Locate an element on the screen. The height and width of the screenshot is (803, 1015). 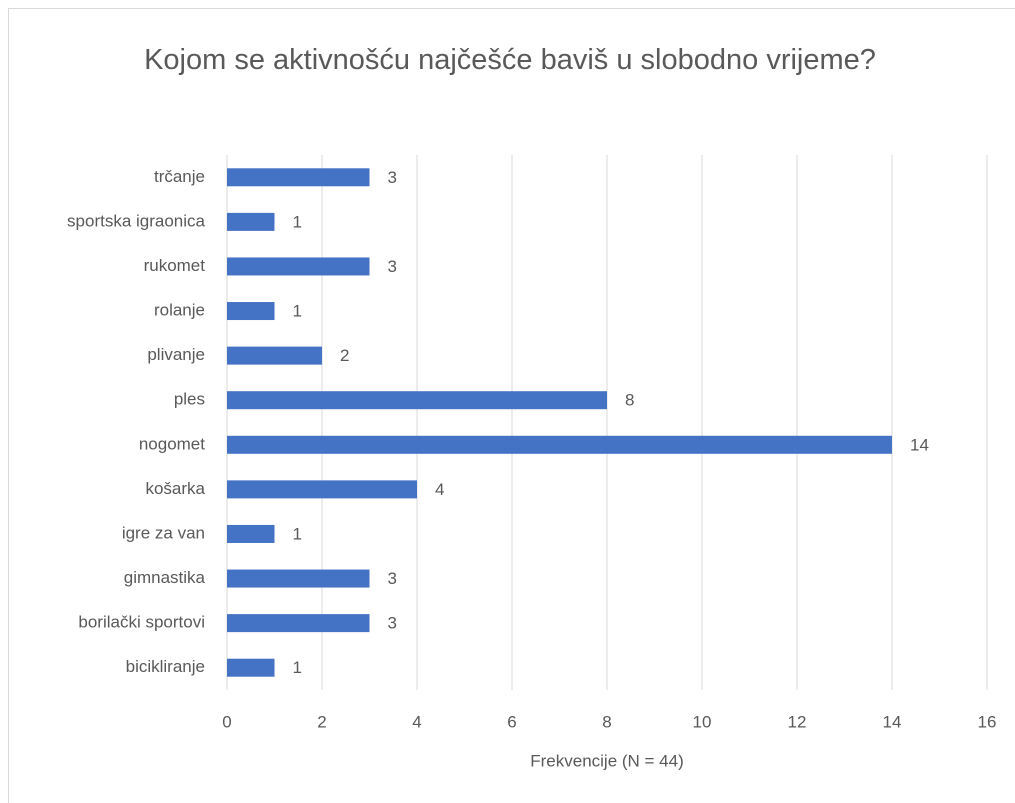
y-tick-label: rukomet is located at coordinates (175, 265).